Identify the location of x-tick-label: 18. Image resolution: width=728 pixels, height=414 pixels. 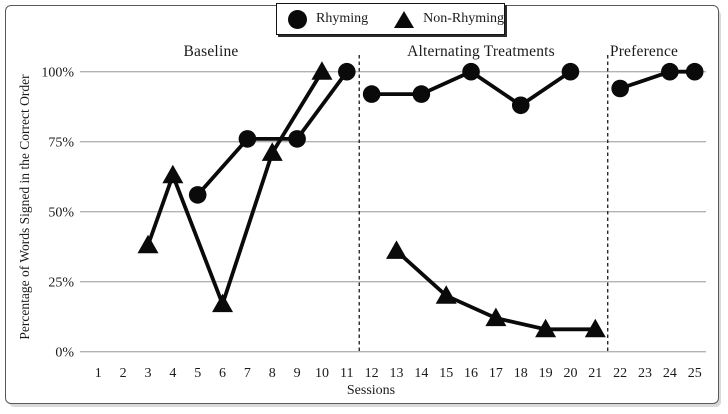
(521, 373).